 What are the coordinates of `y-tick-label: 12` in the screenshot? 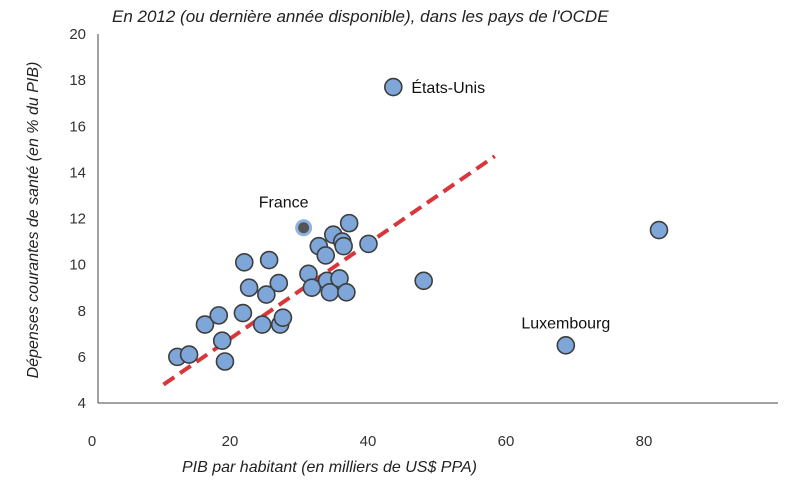 It's located at (77, 219).